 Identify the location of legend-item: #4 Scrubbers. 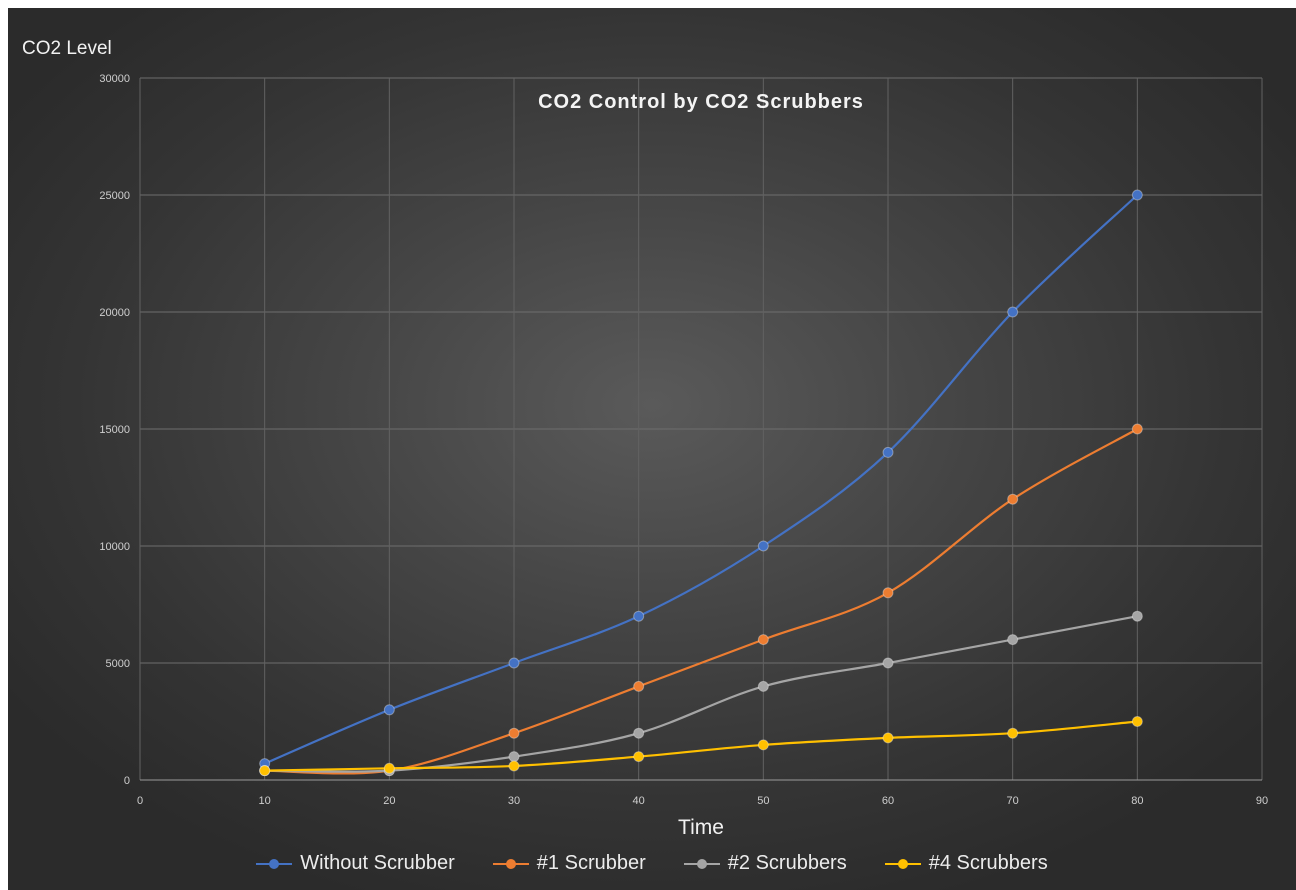
(966, 863).